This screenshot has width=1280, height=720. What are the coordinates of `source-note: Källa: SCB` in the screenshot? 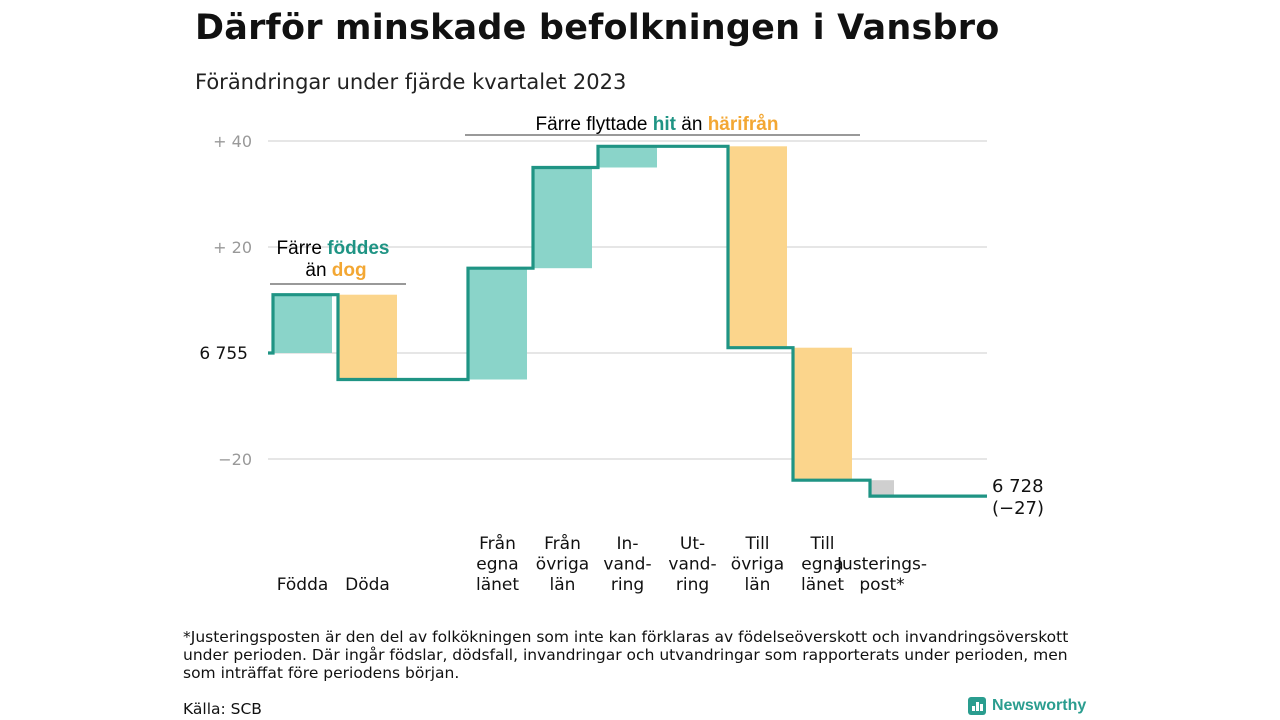 It's located at (222, 709).